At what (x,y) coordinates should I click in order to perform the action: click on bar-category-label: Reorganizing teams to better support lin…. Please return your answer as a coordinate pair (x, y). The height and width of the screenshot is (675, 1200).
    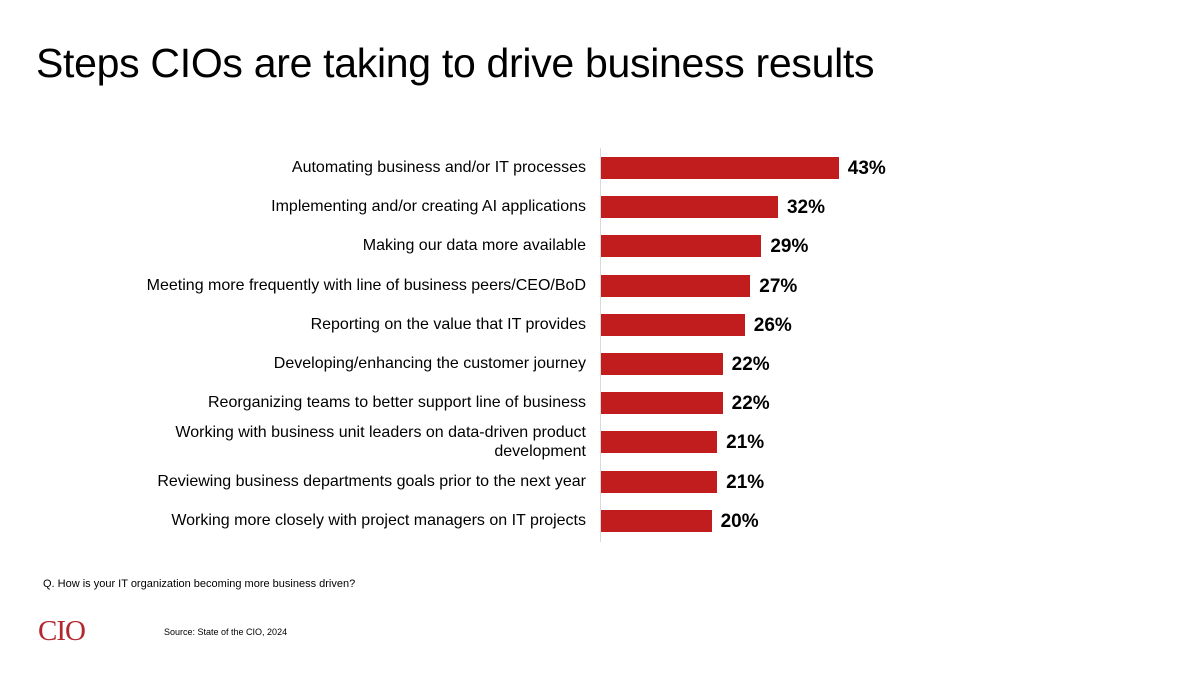
    Looking at the image, I should click on (397, 403).